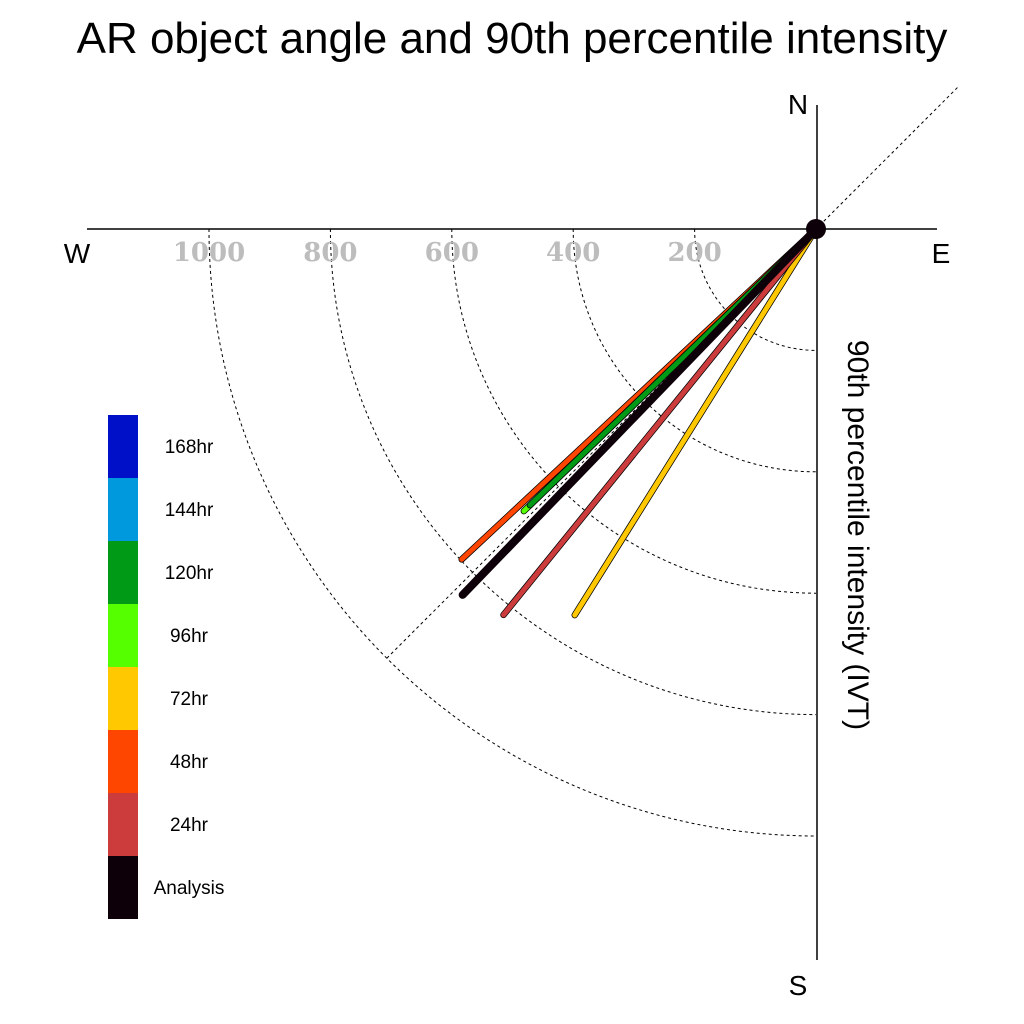  Describe the element at coordinates (798, 104) in the screenshot. I see `direction-north: N` at that location.